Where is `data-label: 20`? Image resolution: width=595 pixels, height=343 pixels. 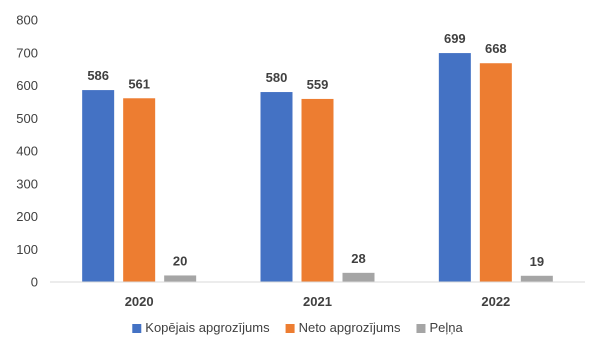 data-label: 20 is located at coordinates (180, 260).